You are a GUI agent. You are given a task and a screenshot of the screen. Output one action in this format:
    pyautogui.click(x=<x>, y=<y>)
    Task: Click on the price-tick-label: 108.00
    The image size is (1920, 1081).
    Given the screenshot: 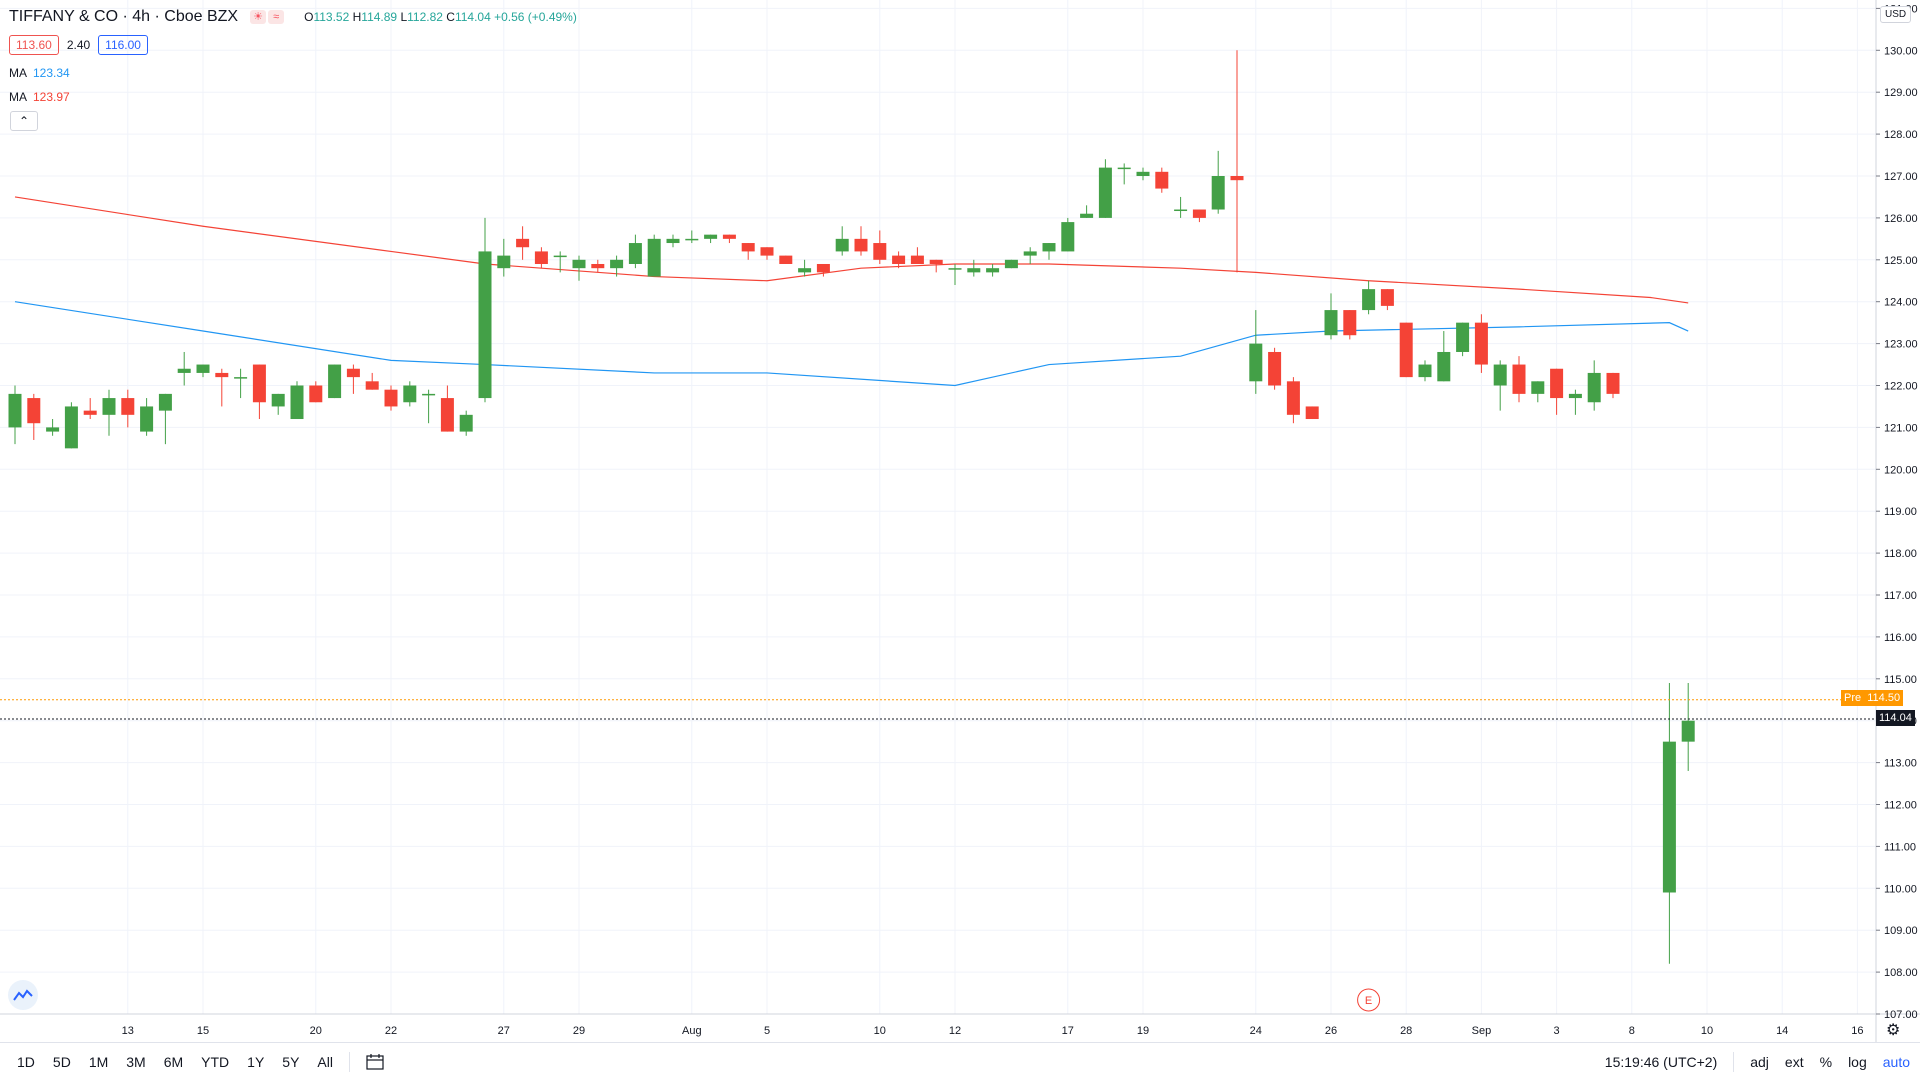 What is the action you would take?
    pyautogui.click(x=1901, y=973)
    